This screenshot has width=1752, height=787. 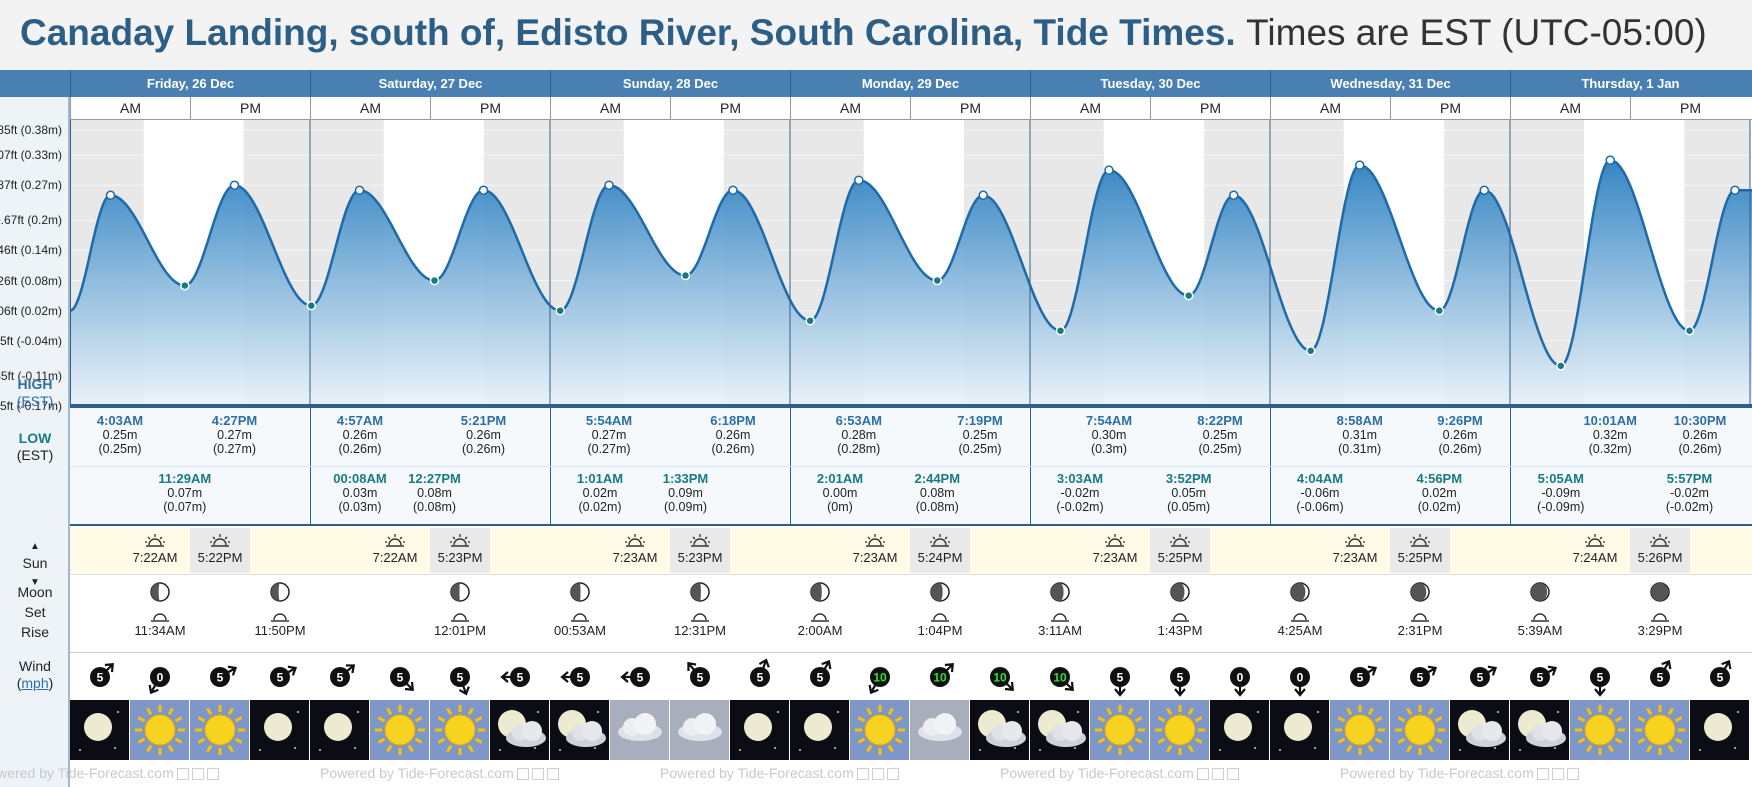 I want to click on wind-unit-link: mph, so click(x=35, y=683).